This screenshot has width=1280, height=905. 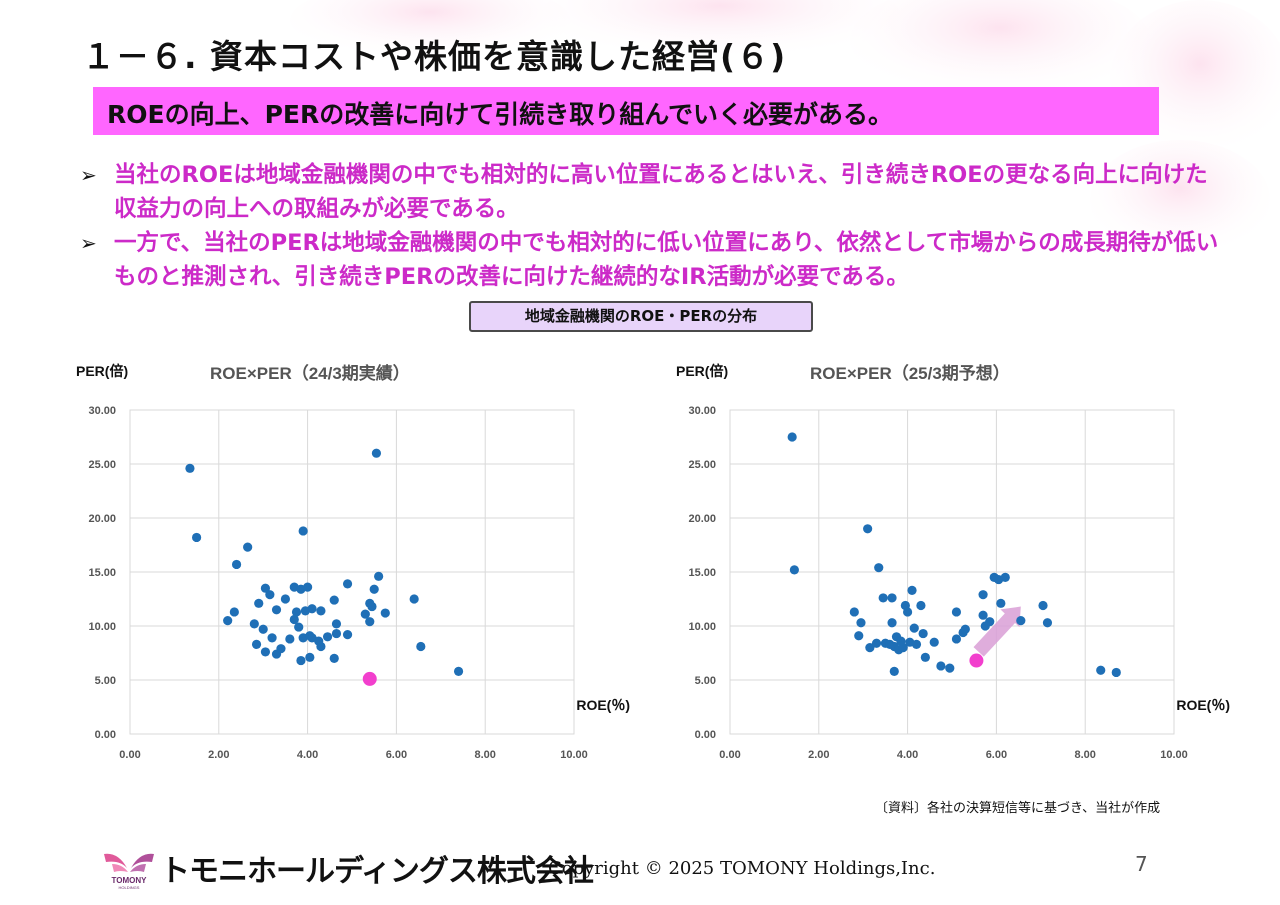 What do you see at coordinates (818, 755) in the screenshot?
I see `x-tick-label: 2.00` at bounding box center [818, 755].